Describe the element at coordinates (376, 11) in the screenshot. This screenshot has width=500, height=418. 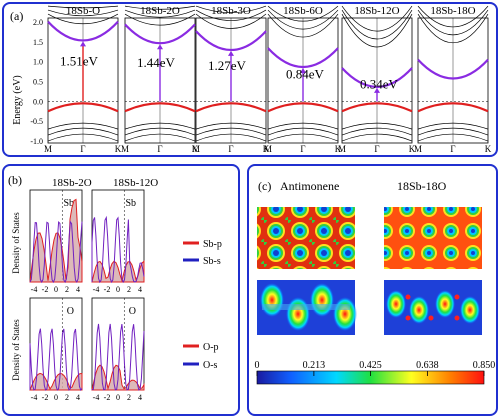
I see `band-subplot-title: 18Sb-12O` at that location.